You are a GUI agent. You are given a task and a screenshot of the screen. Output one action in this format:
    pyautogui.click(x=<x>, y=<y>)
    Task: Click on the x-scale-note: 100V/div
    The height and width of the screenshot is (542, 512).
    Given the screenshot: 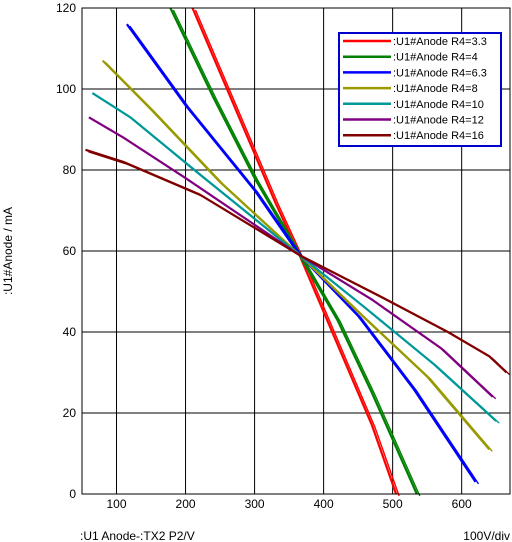 What is the action you would take?
    pyautogui.click(x=486, y=535)
    